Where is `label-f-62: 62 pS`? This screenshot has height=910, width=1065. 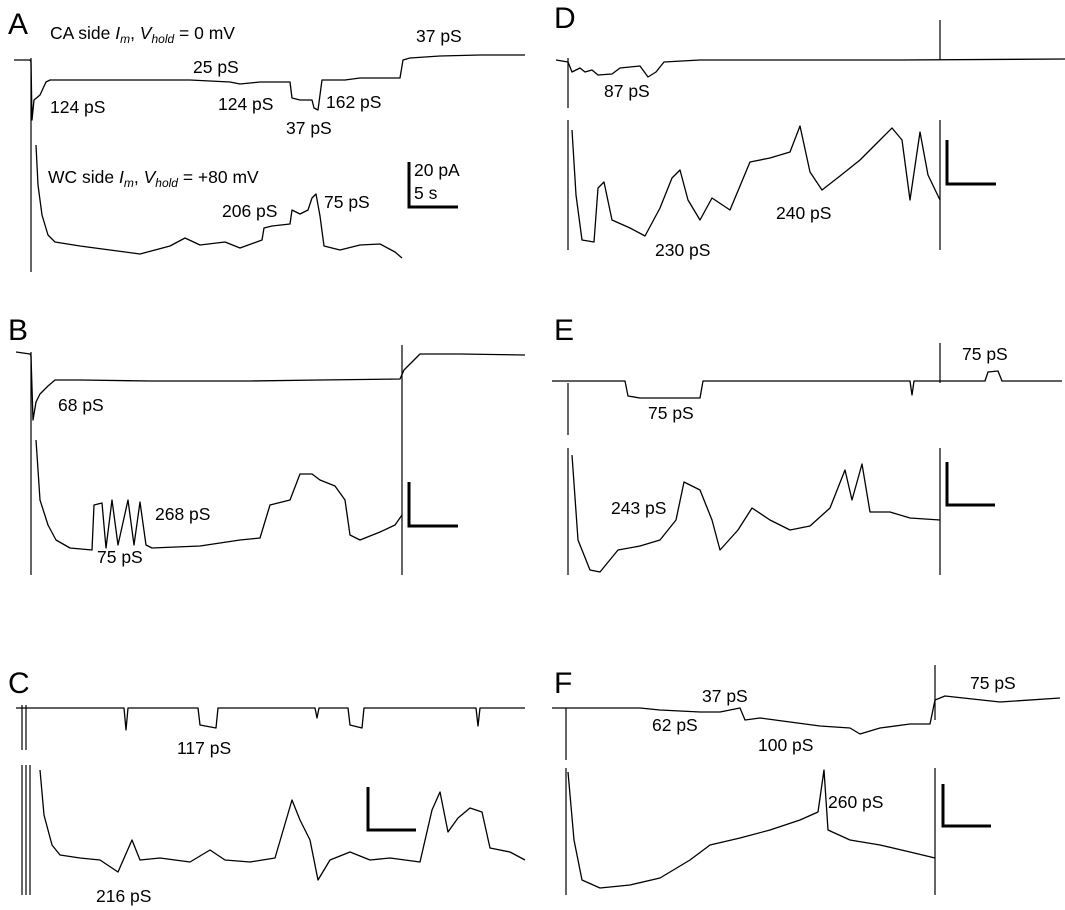 label-f-62: 62 pS is located at coordinates (675, 725).